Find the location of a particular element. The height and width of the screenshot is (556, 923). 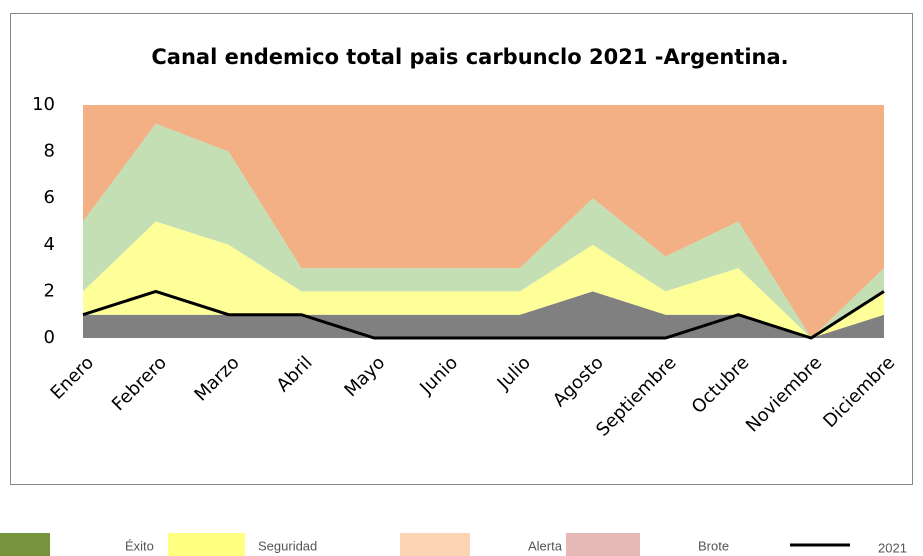

y-tick-label: 0 is located at coordinates (49, 337).